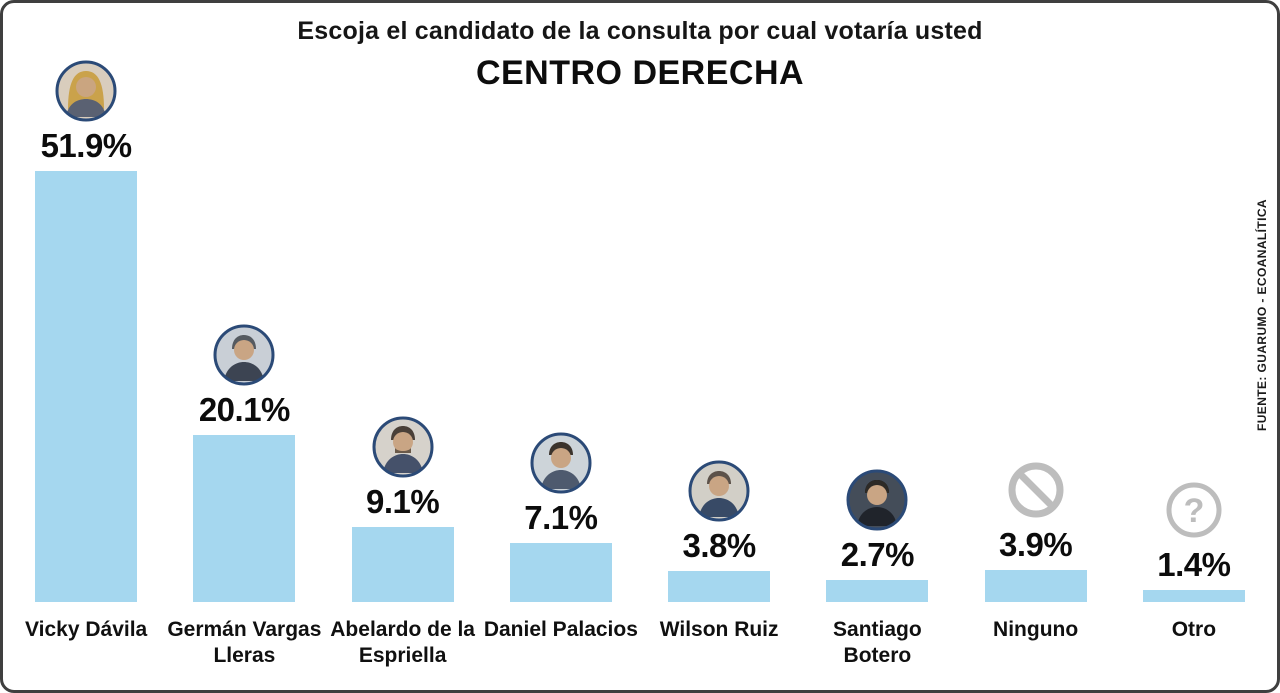 Image resolution: width=1280 pixels, height=693 pixels. I want to click on category-label: Abelardo de la Espriella, so click(402, 643).